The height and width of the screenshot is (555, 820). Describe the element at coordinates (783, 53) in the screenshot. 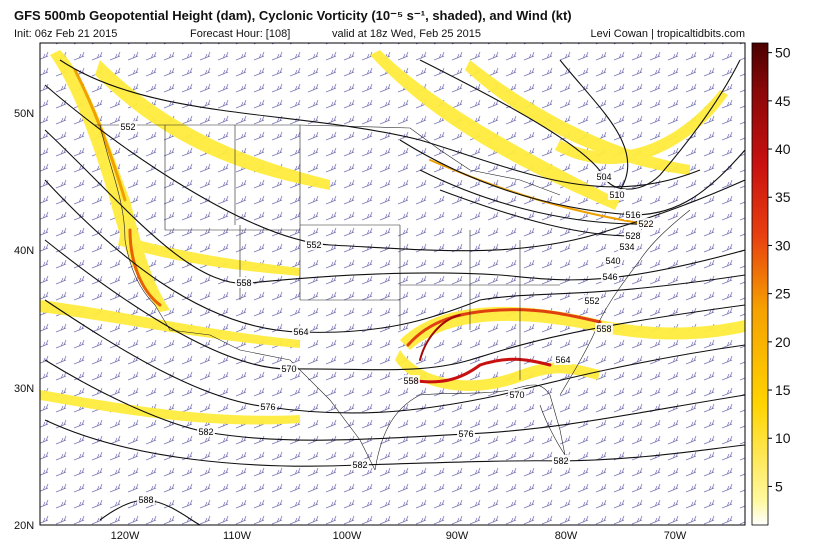

I see `colorbar-label: 50` at that location.